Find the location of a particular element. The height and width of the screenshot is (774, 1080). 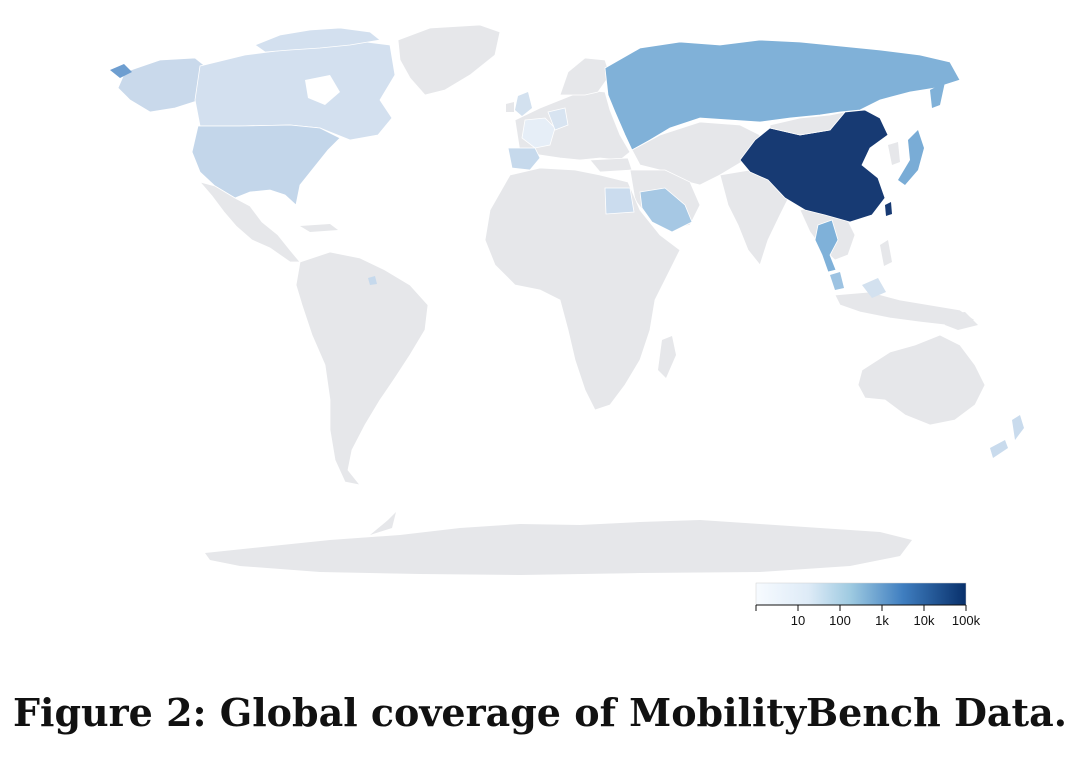

color-legend: 10 100 1k 10k 100k is located at coordinates (868, 605).